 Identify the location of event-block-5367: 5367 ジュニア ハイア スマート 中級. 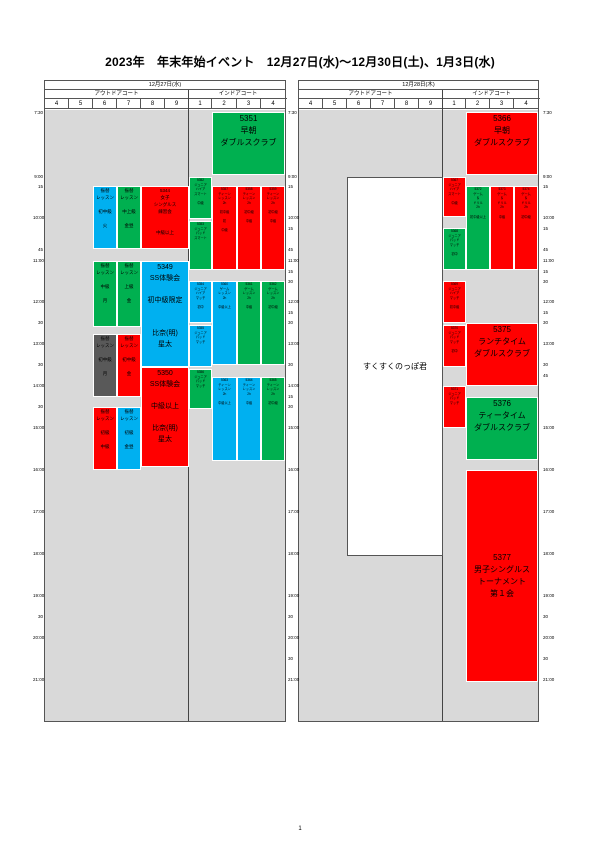
(454, 197).